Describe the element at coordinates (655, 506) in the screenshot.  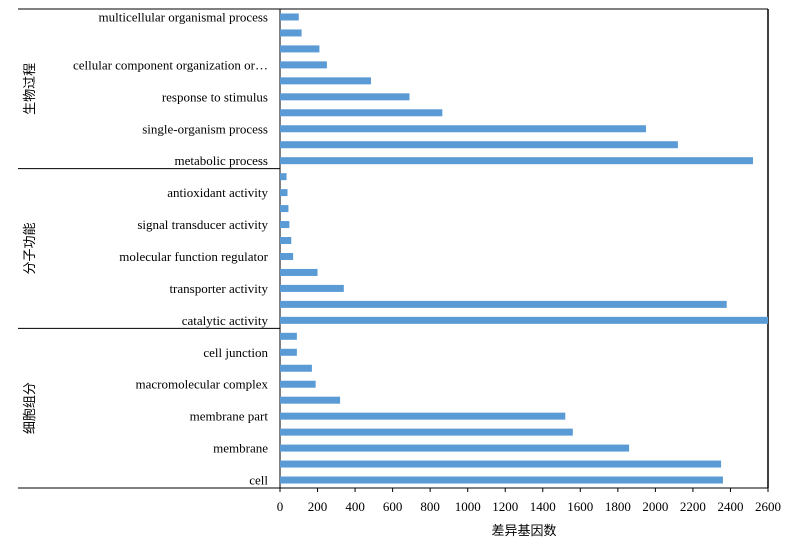
I see `x-tick-label: 2000` at that location.